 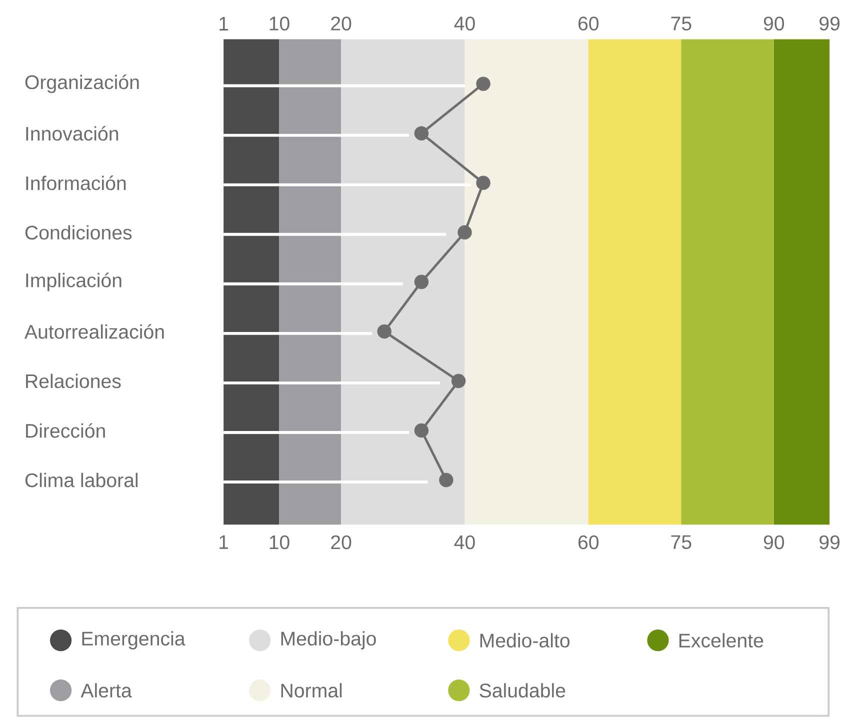 What do you see at coordinates (224, 542) in the screenshot?
I see `x-tick-label: 1` at bounding box center [224, 542].